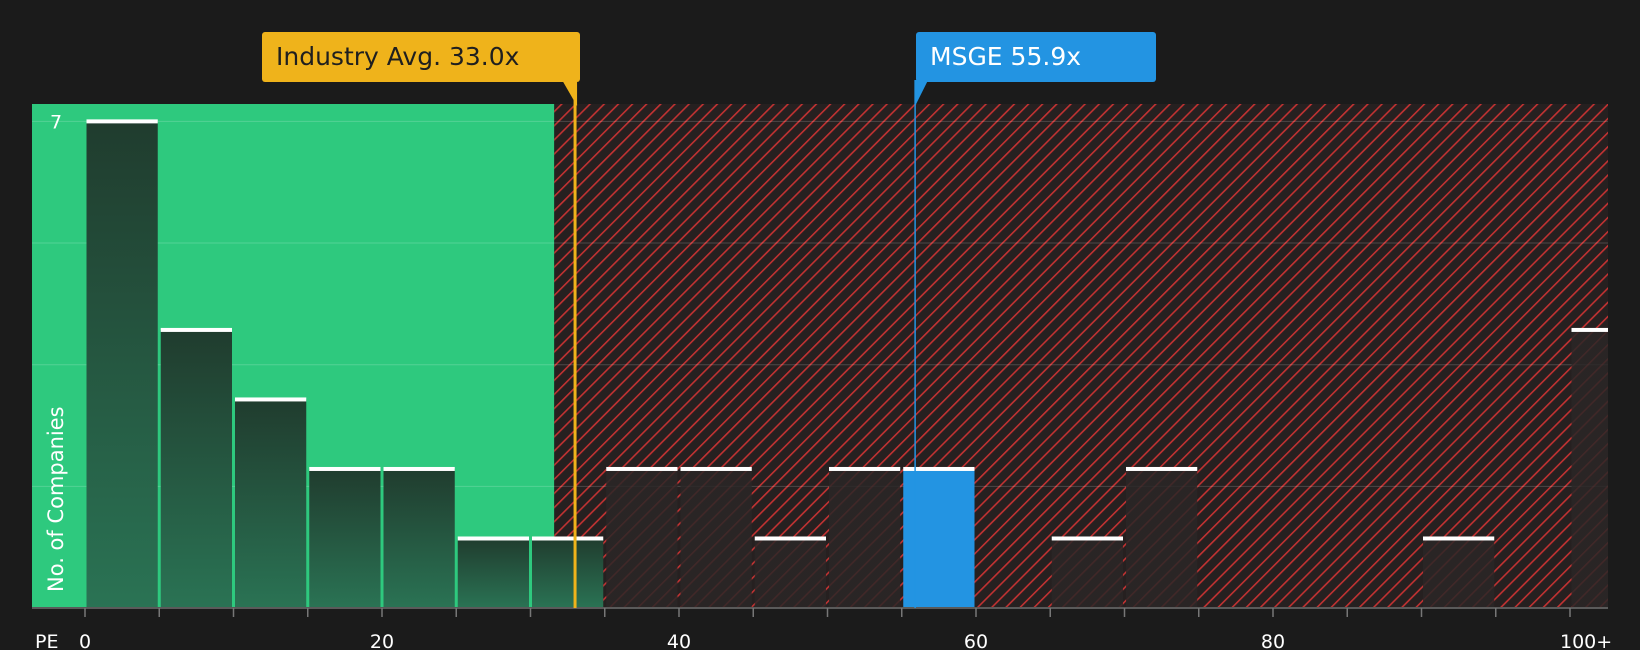  I want to click on x-tick-label: 100+, so click(1586, 640).